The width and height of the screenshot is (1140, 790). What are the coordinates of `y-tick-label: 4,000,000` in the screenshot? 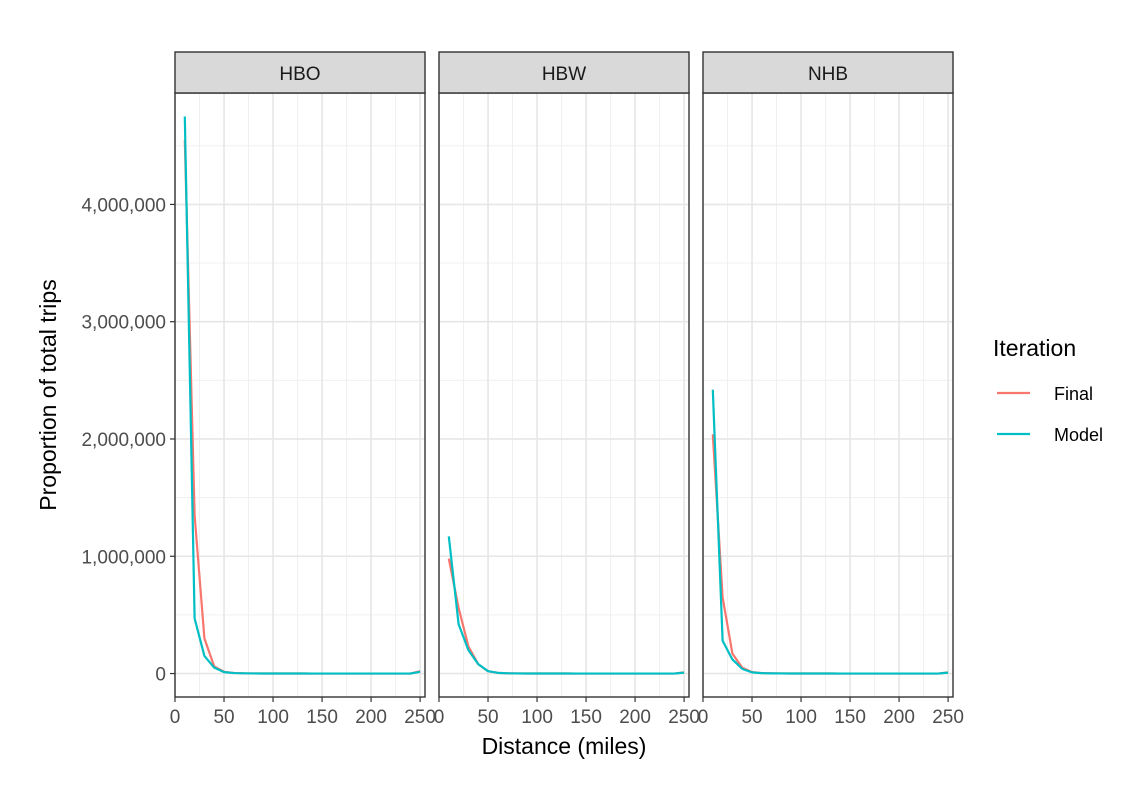 It's located at (123, 205).